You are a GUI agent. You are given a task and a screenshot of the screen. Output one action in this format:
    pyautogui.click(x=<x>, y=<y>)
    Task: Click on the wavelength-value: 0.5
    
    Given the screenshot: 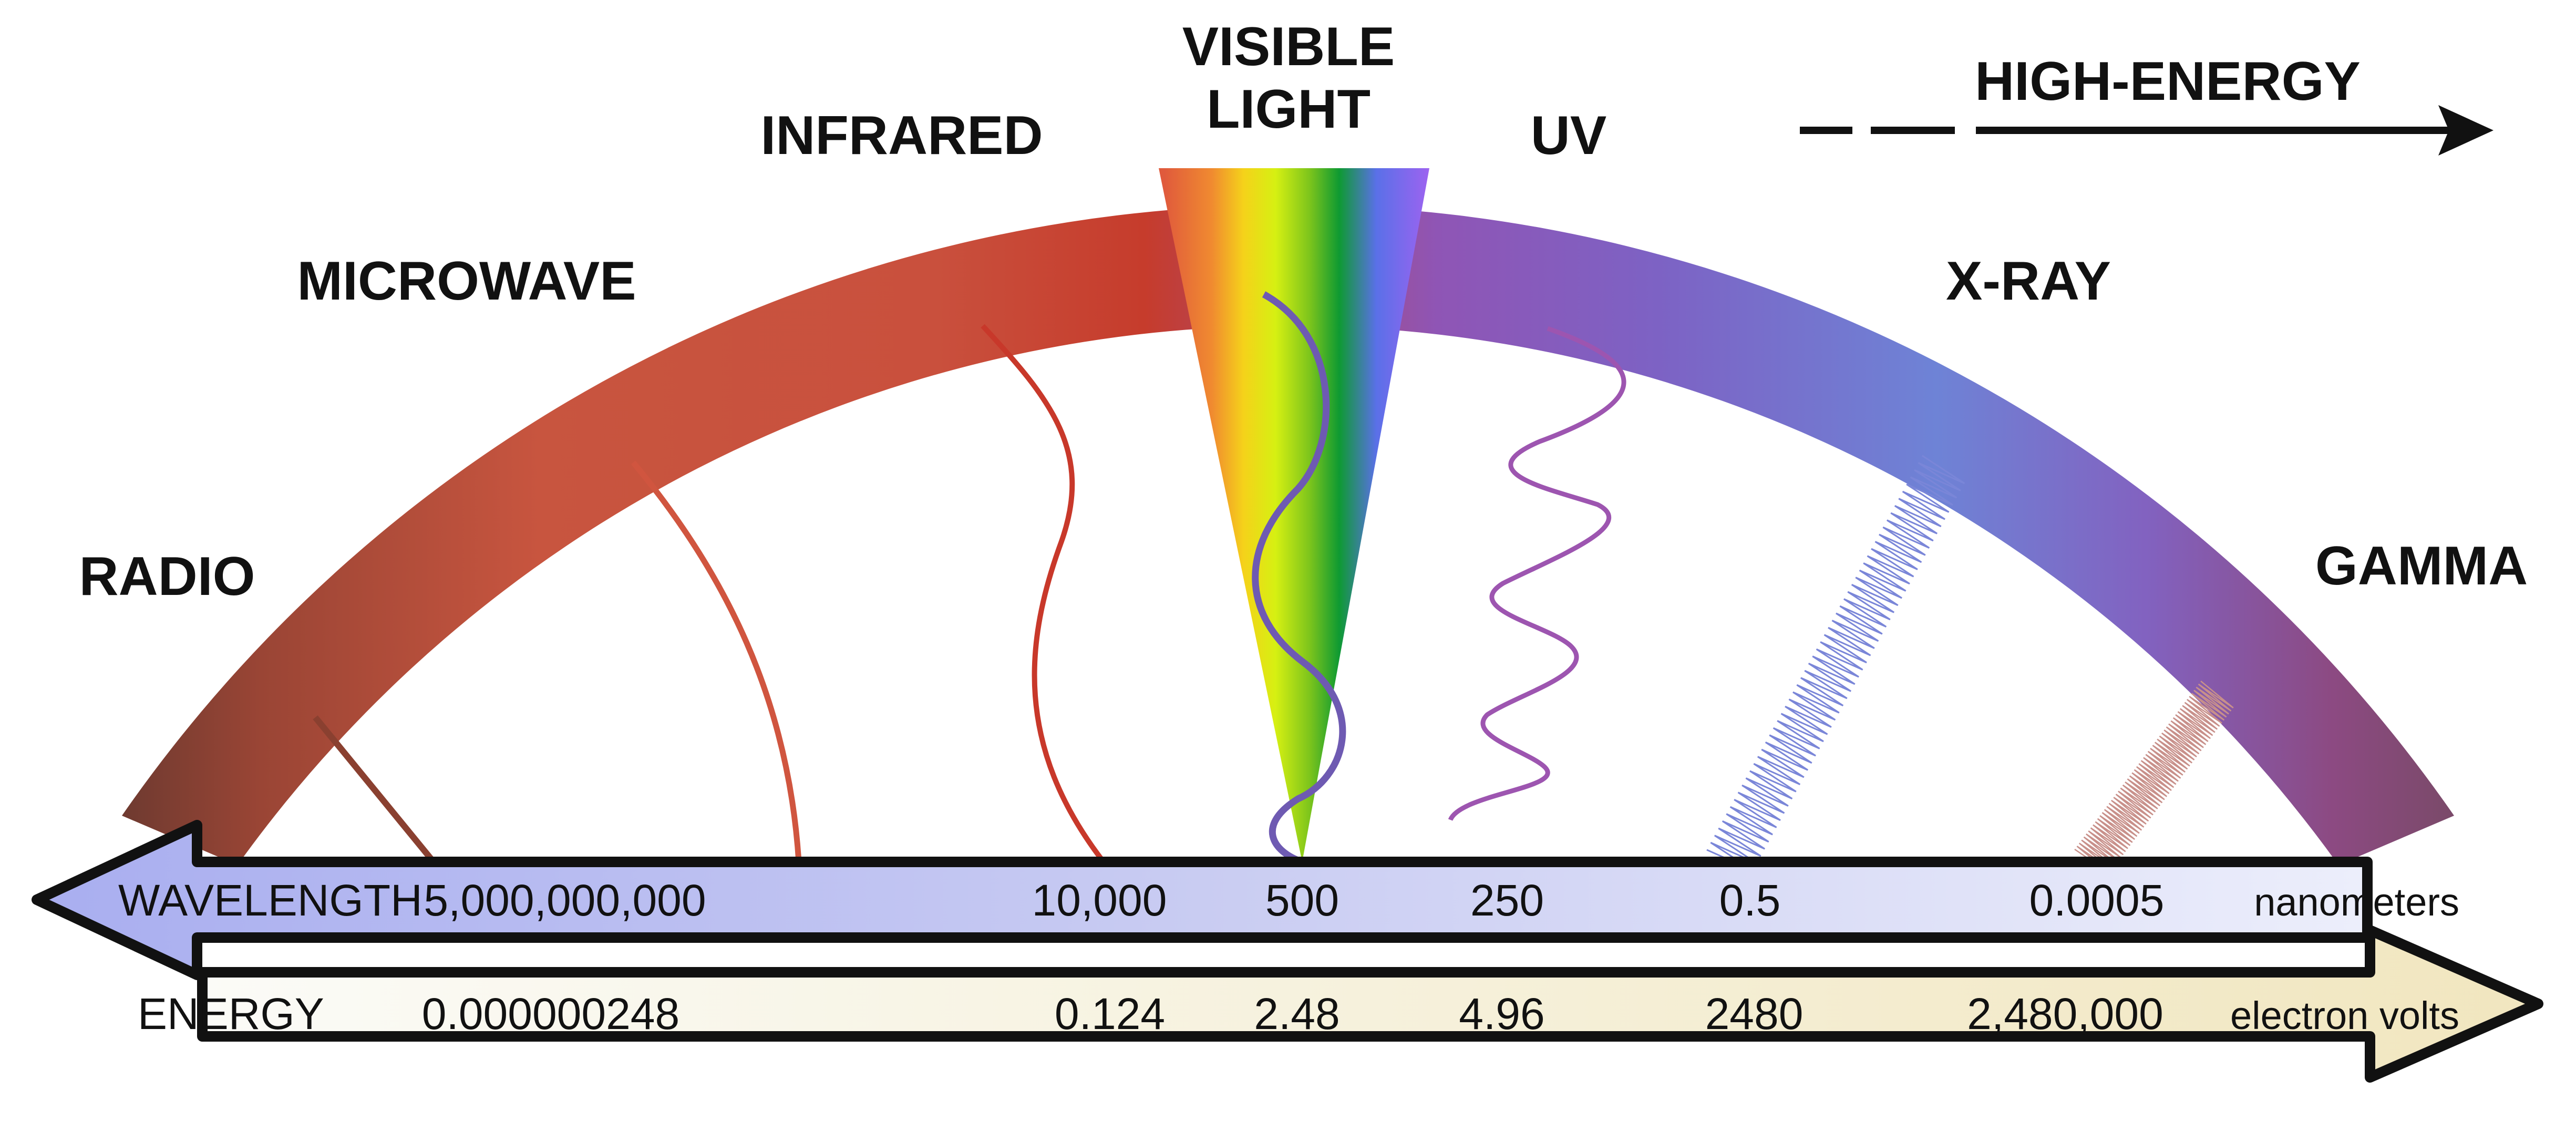 What is the action you would take?
    pyautogui.click(x=1750, y=901)
    